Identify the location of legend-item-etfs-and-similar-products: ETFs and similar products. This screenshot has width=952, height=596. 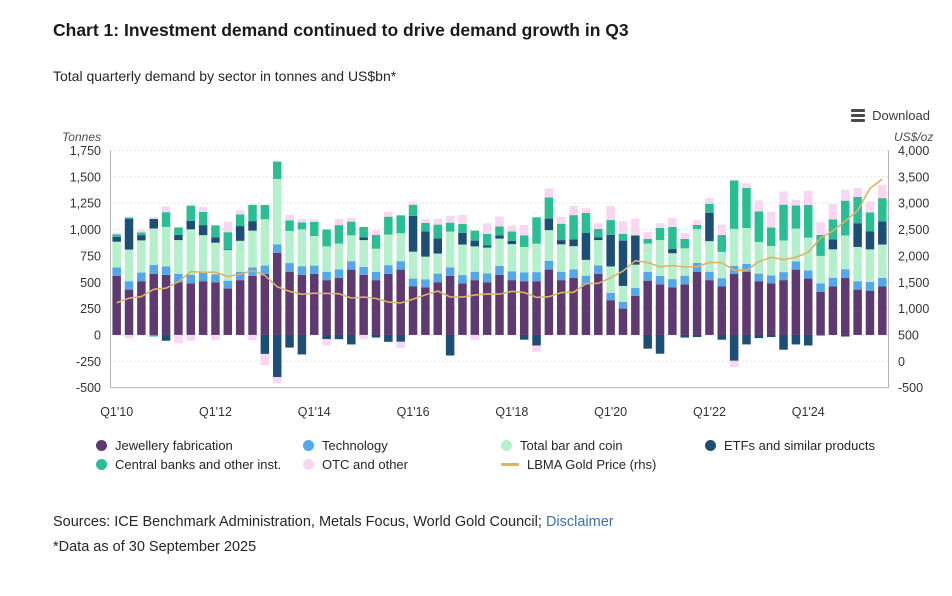
(790, 445).